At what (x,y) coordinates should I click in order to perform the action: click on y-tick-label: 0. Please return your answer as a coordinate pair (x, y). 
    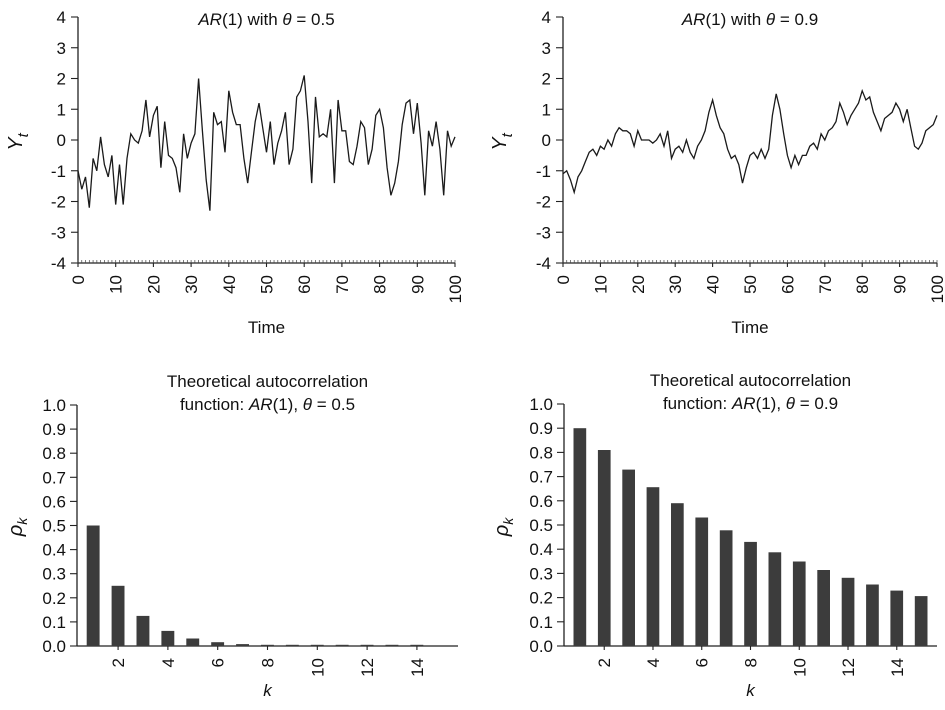
    Looking at the image, I should click on (61, 140).